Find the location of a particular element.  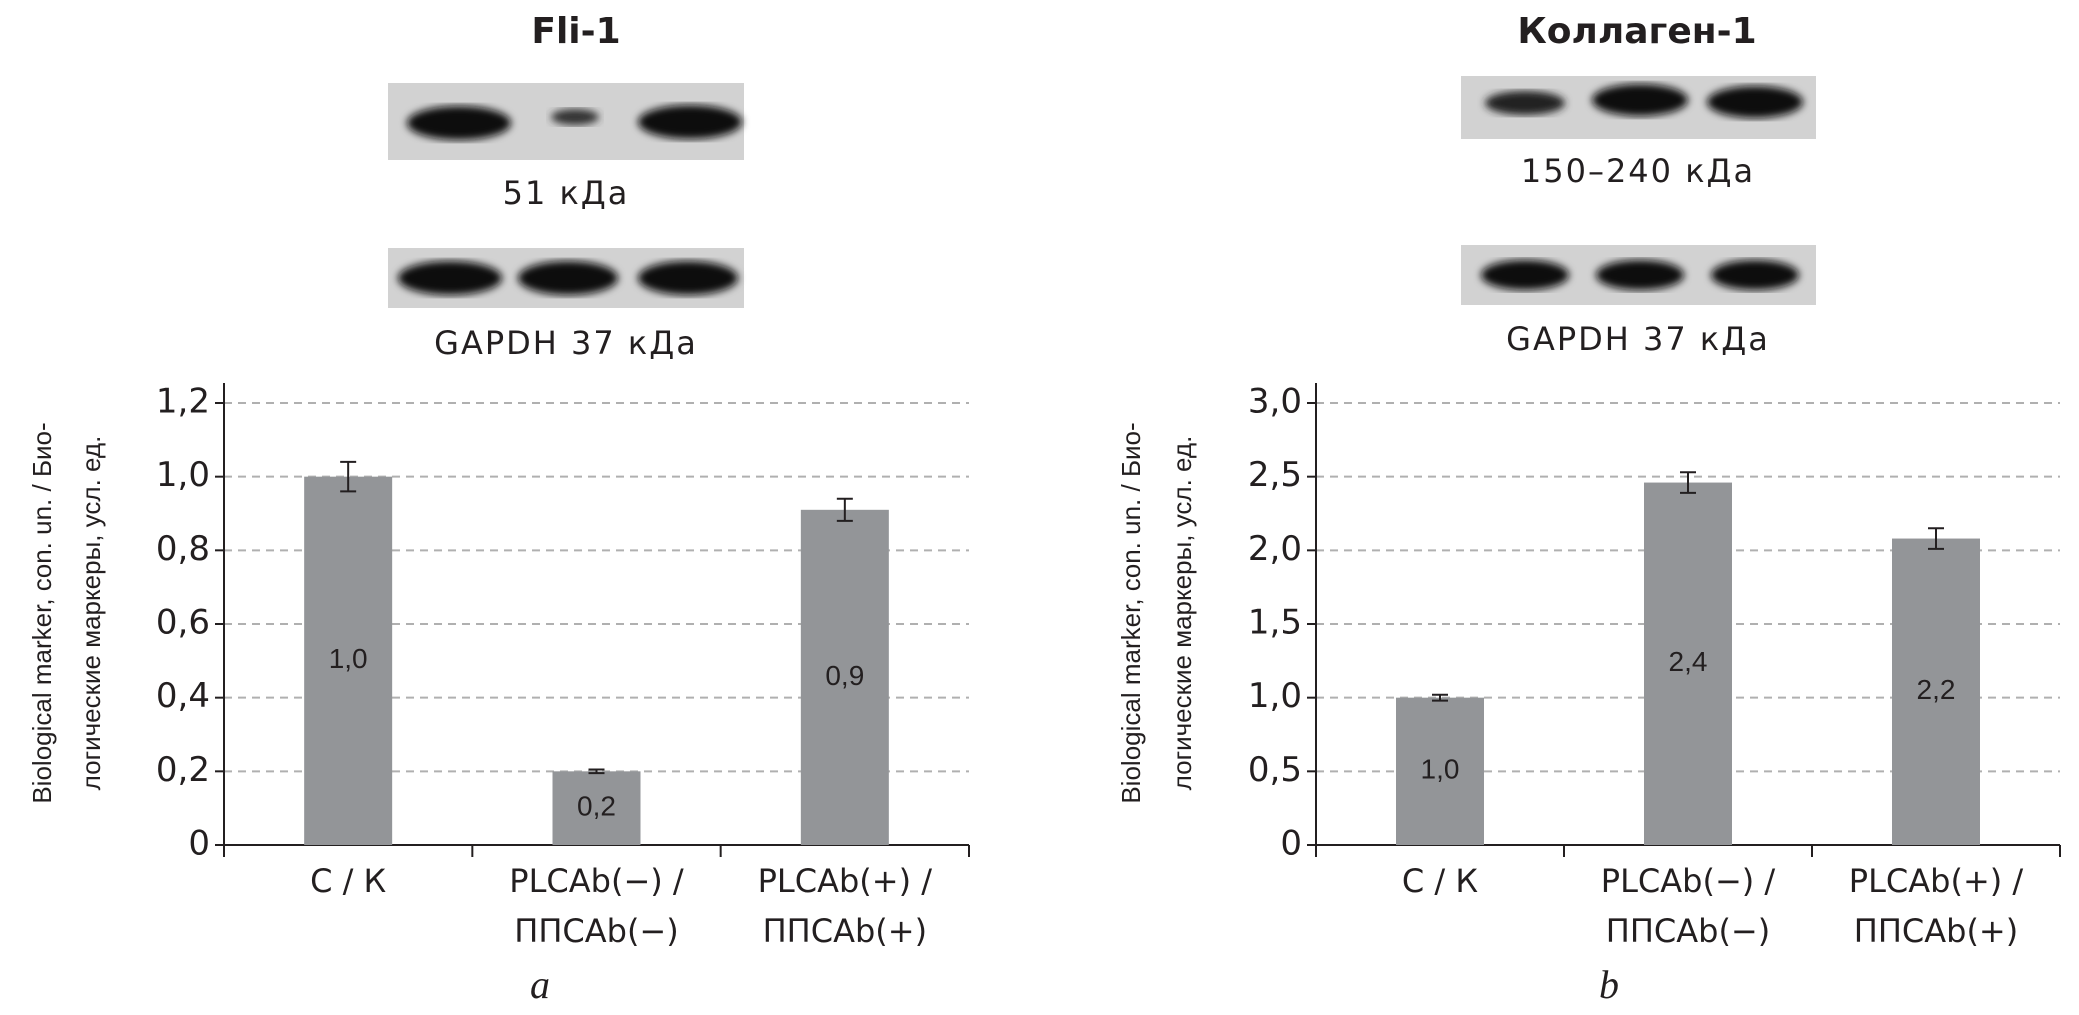

y-tick-label: 0,6 is located at coordinates (183, 623).